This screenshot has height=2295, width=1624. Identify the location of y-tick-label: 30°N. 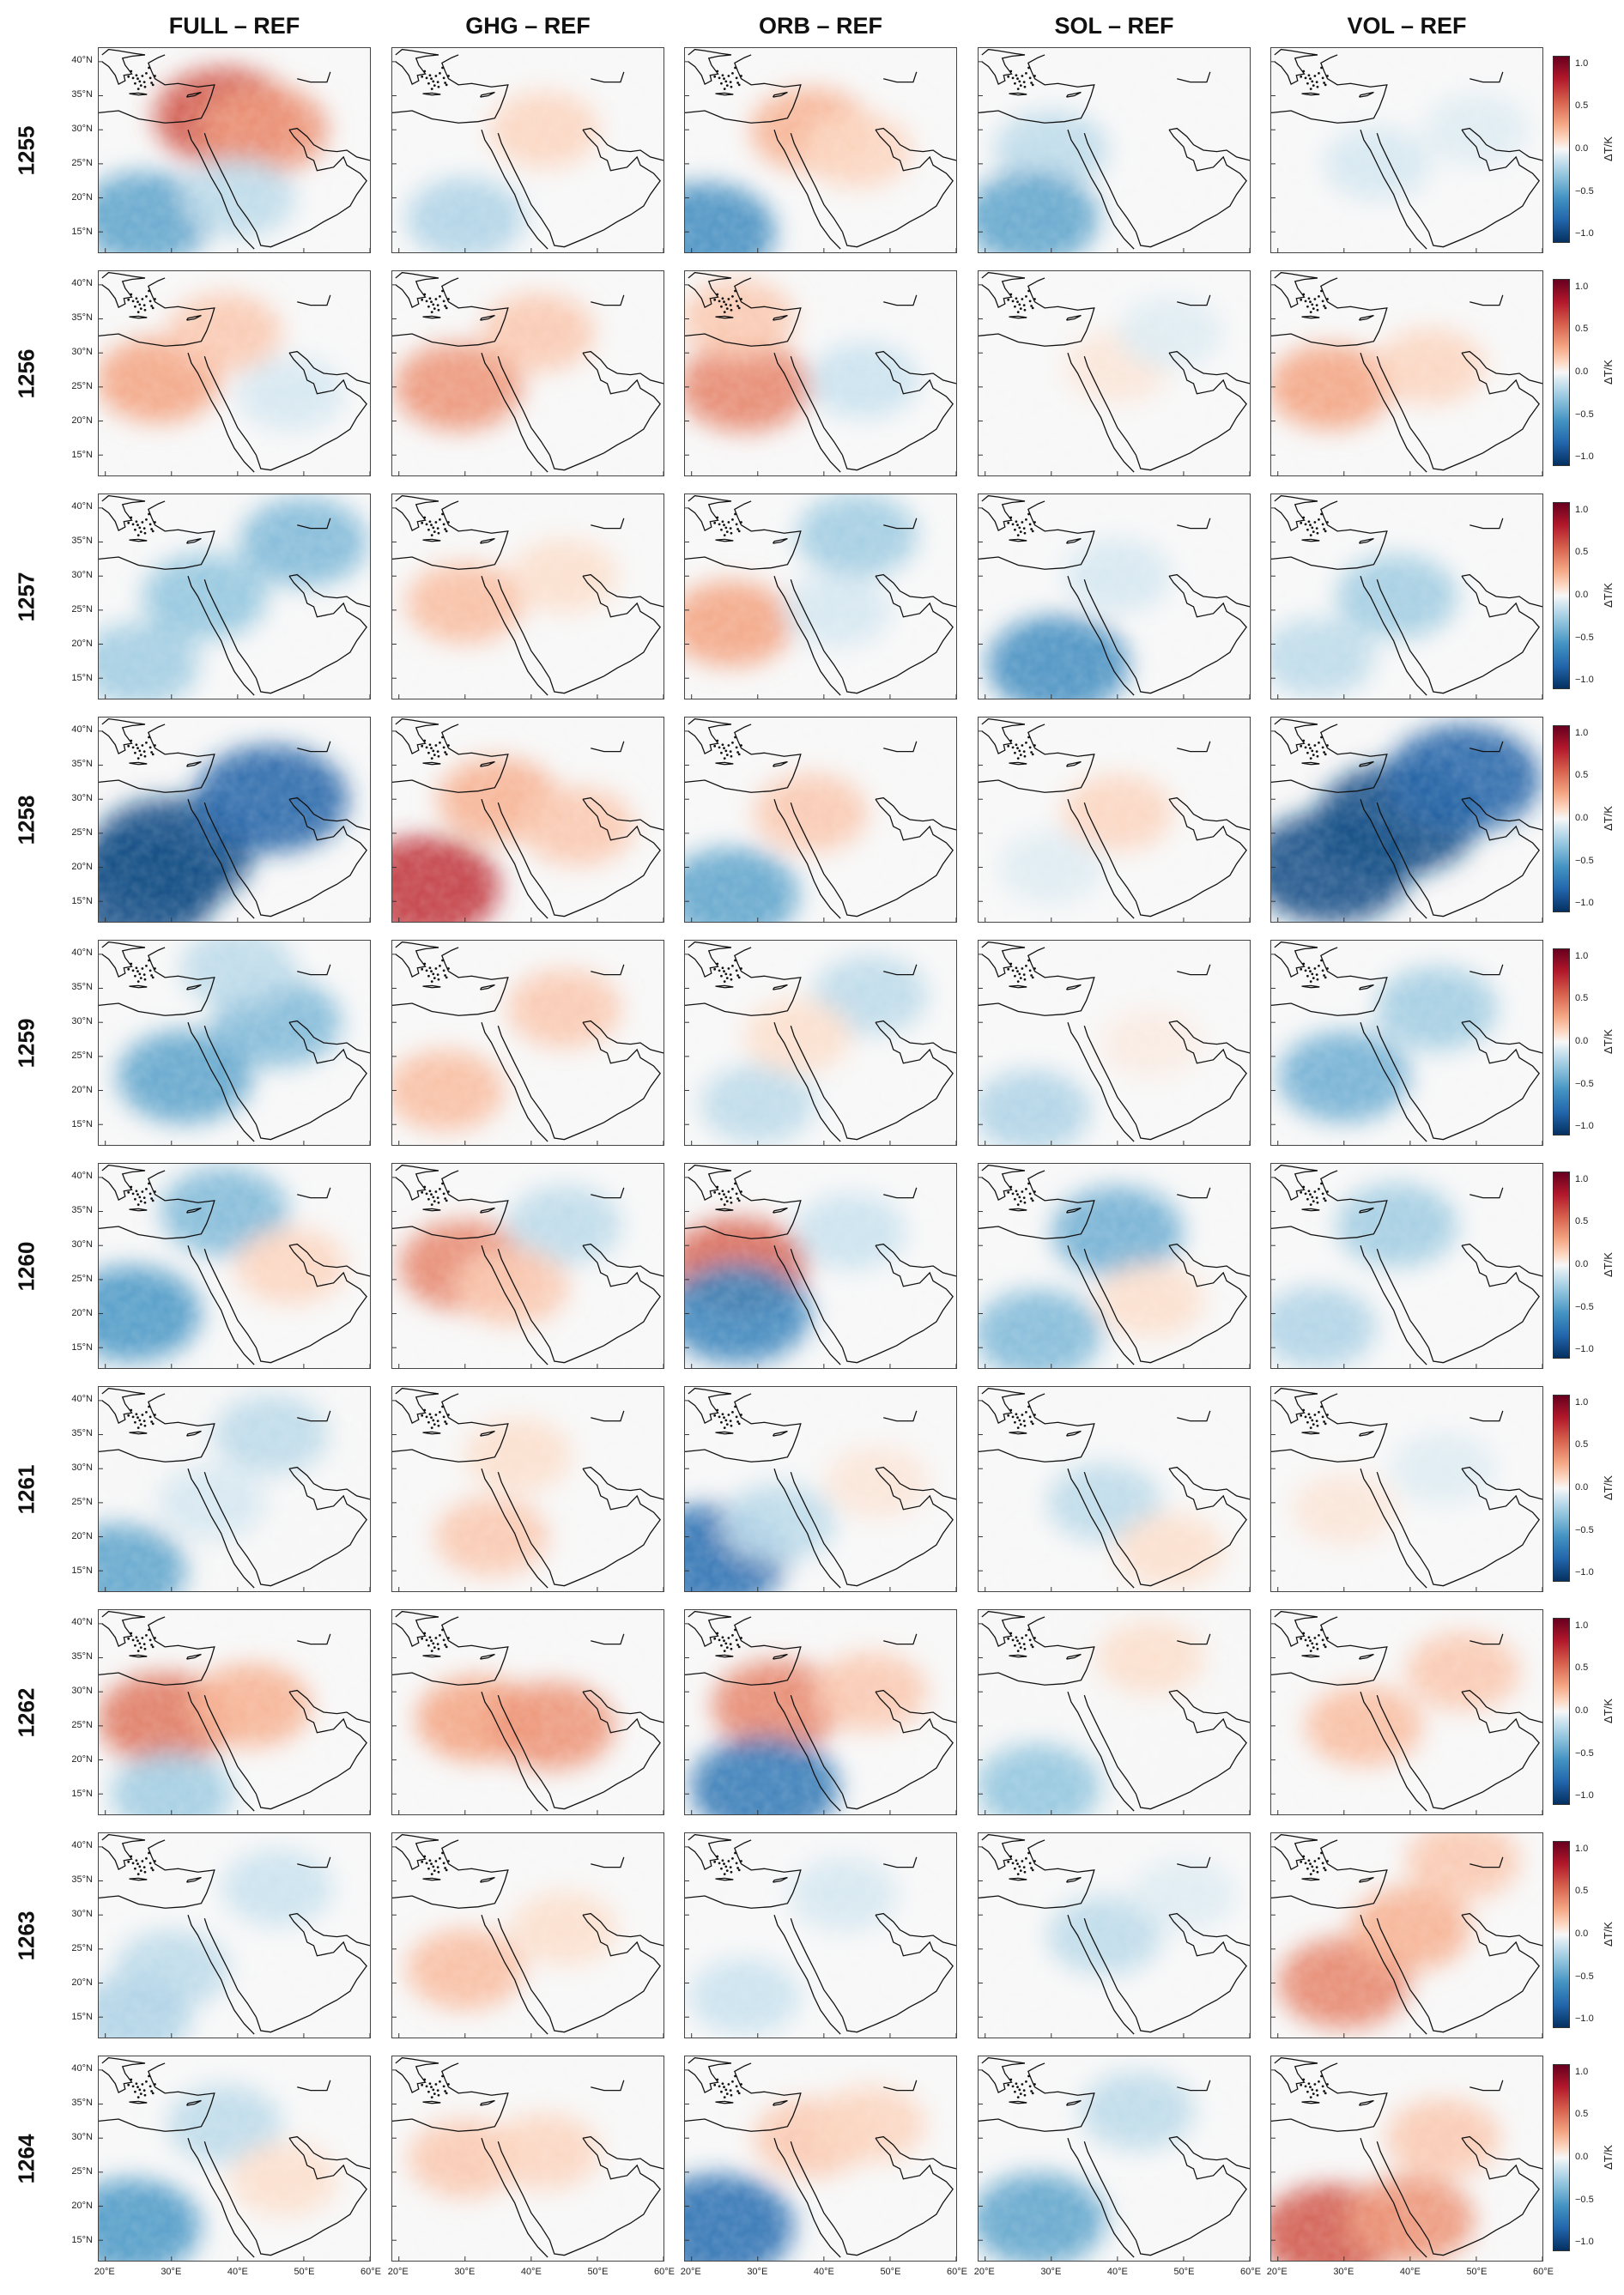
(82, 1244).